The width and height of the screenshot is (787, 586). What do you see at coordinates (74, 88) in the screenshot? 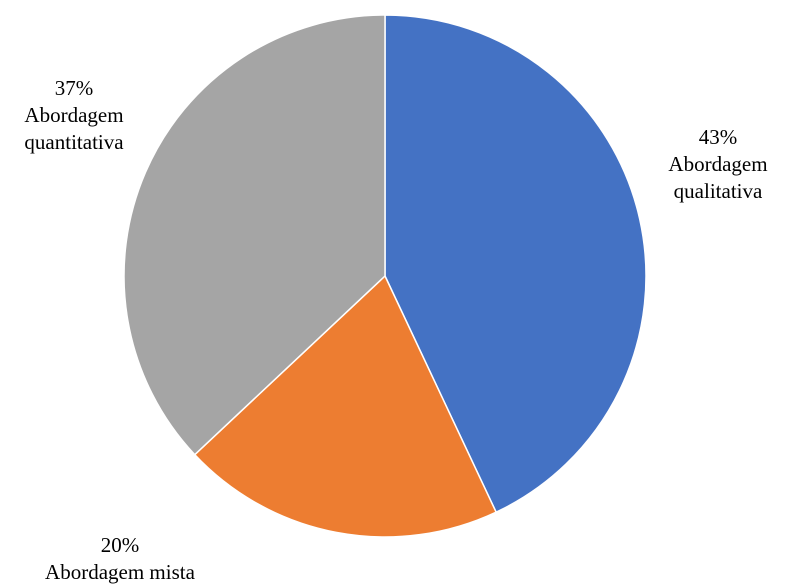
I see `data-label-percent: 37%` at bounding box center [74, 88].